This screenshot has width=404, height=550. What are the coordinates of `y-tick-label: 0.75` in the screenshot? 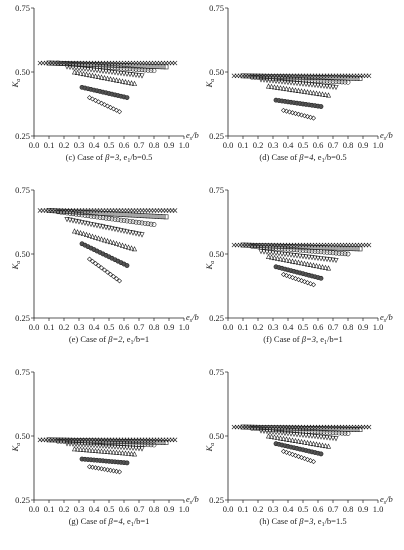 It's located at (22, 8).